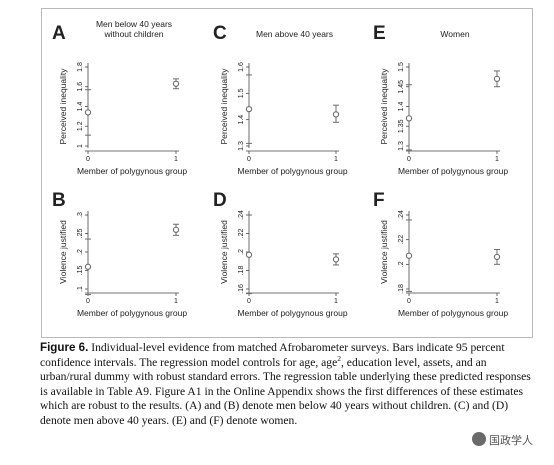  I want to click on y-tick-label: .1, so click(80, 289).